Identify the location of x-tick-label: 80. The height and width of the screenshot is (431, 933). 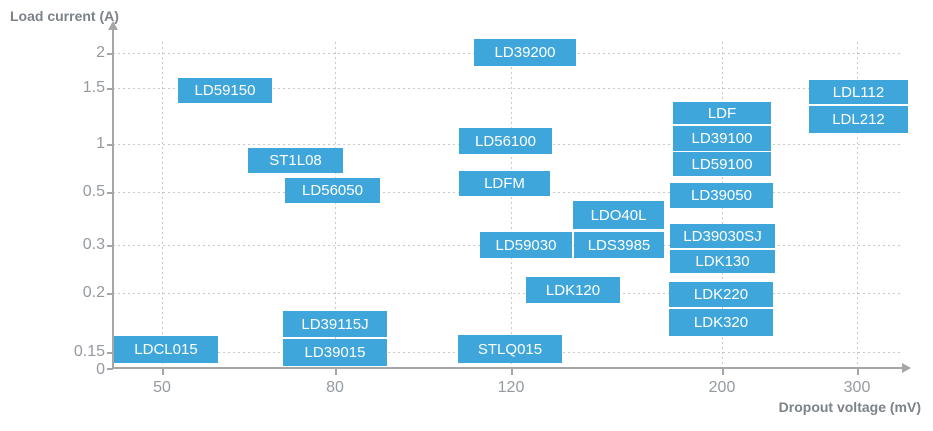
(335, 387).